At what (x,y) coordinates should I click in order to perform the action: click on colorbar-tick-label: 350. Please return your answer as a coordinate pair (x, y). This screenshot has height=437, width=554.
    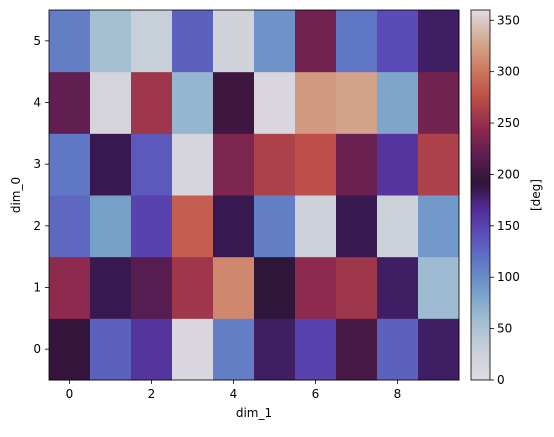
    Looking at the image, I should click on (508, 20).